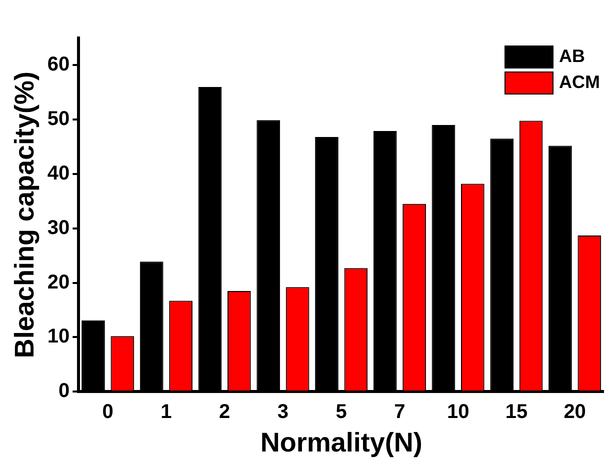 The height and width of the screenshot is (468, 612). What do you see at coordinates (25, 215) in the screenshot?
I see `y-axis-title: Bleaching capacity(%)` at bounding box center [25, 215].